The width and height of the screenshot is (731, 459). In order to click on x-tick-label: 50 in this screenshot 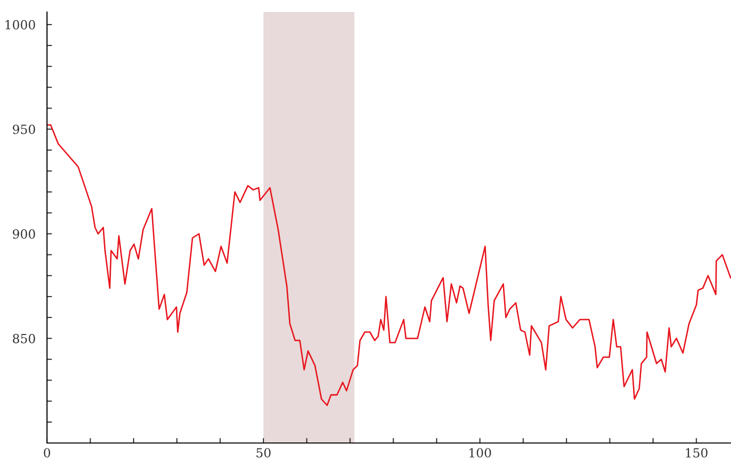, I will do `click(263, 453)`.